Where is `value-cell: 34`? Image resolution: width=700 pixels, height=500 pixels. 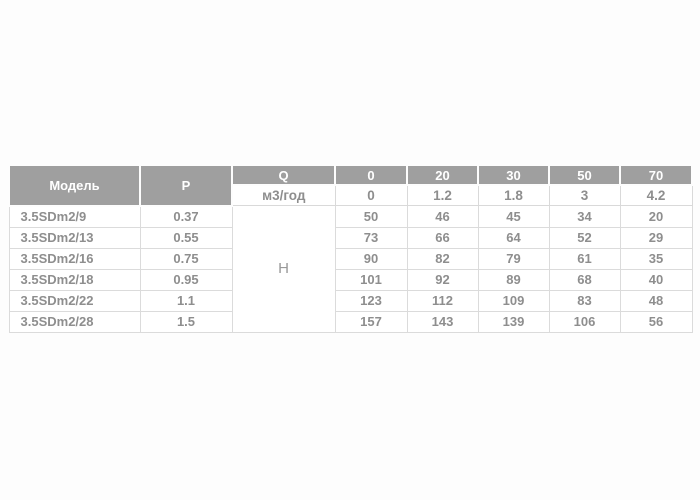 value-cell: 34 is located at coordinates (584, 216).